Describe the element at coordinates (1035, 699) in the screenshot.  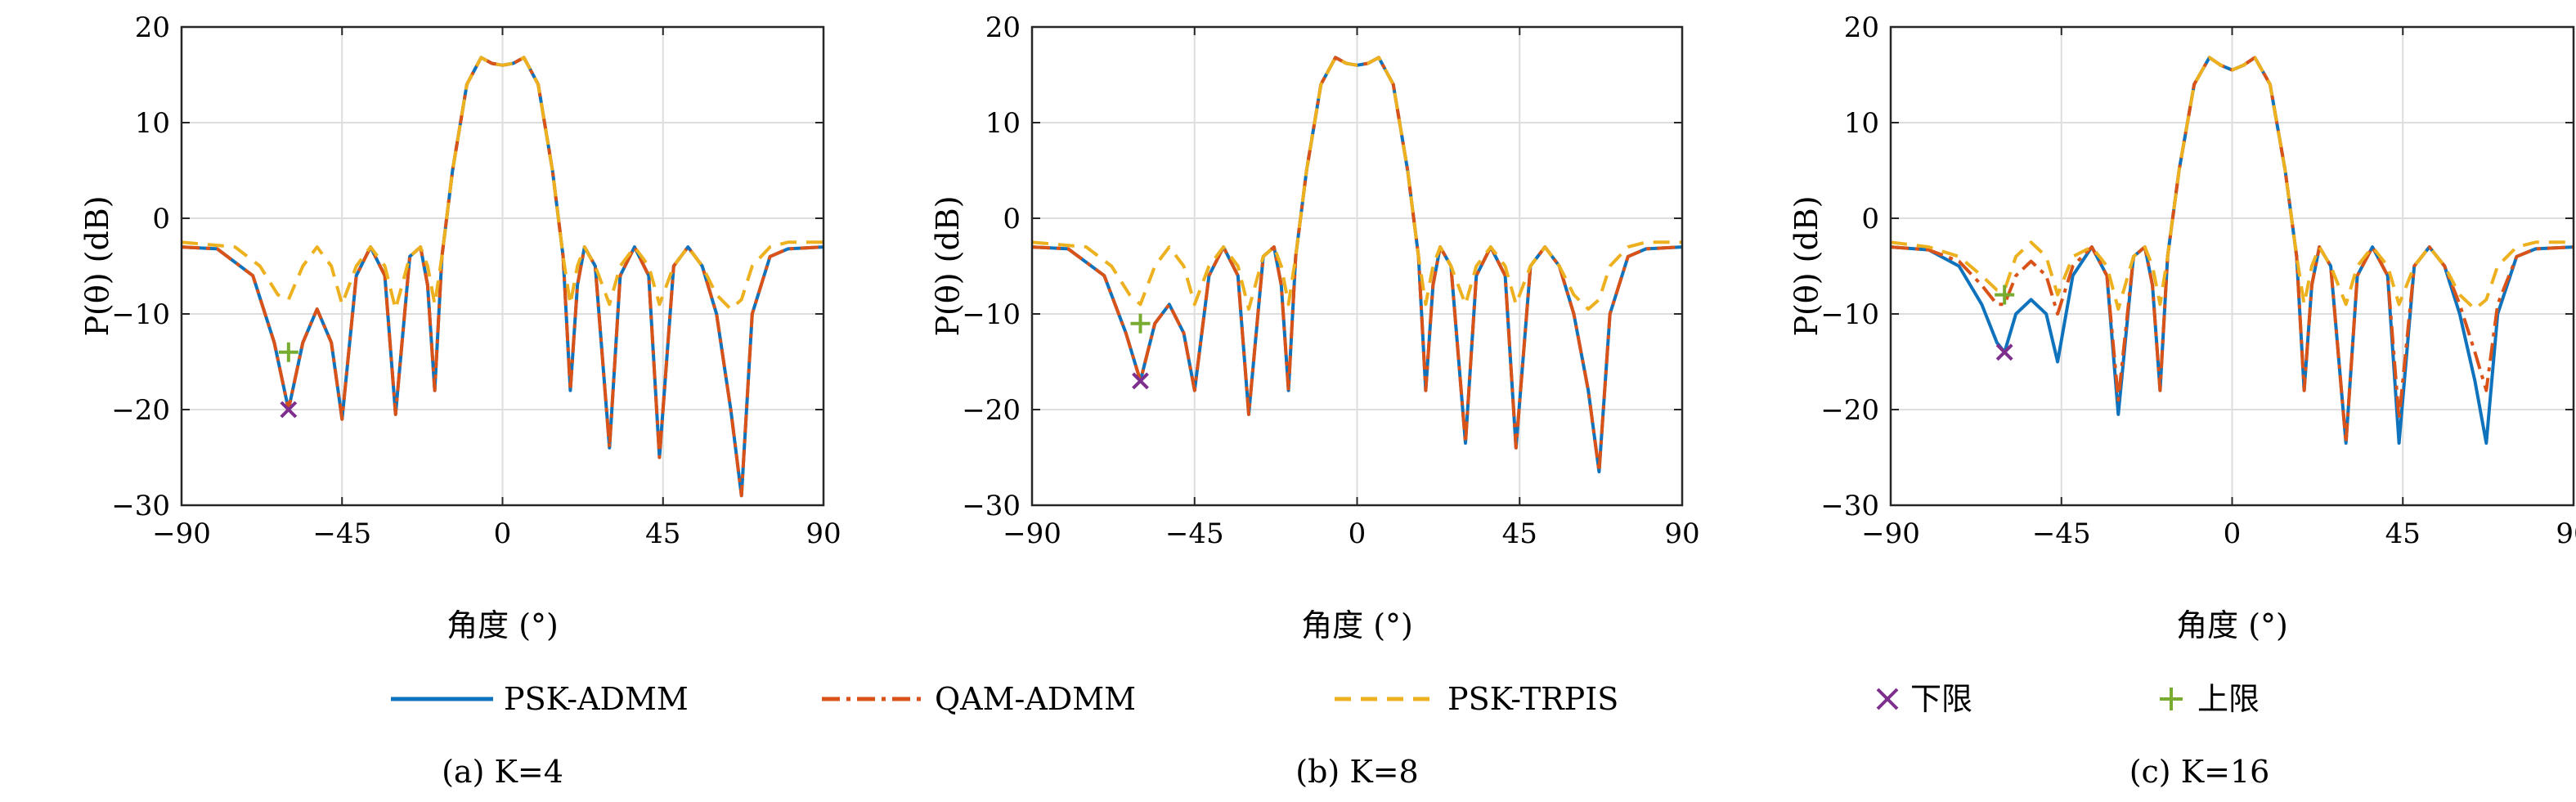
I see `legend-label: QAM-ADMM` at that location.